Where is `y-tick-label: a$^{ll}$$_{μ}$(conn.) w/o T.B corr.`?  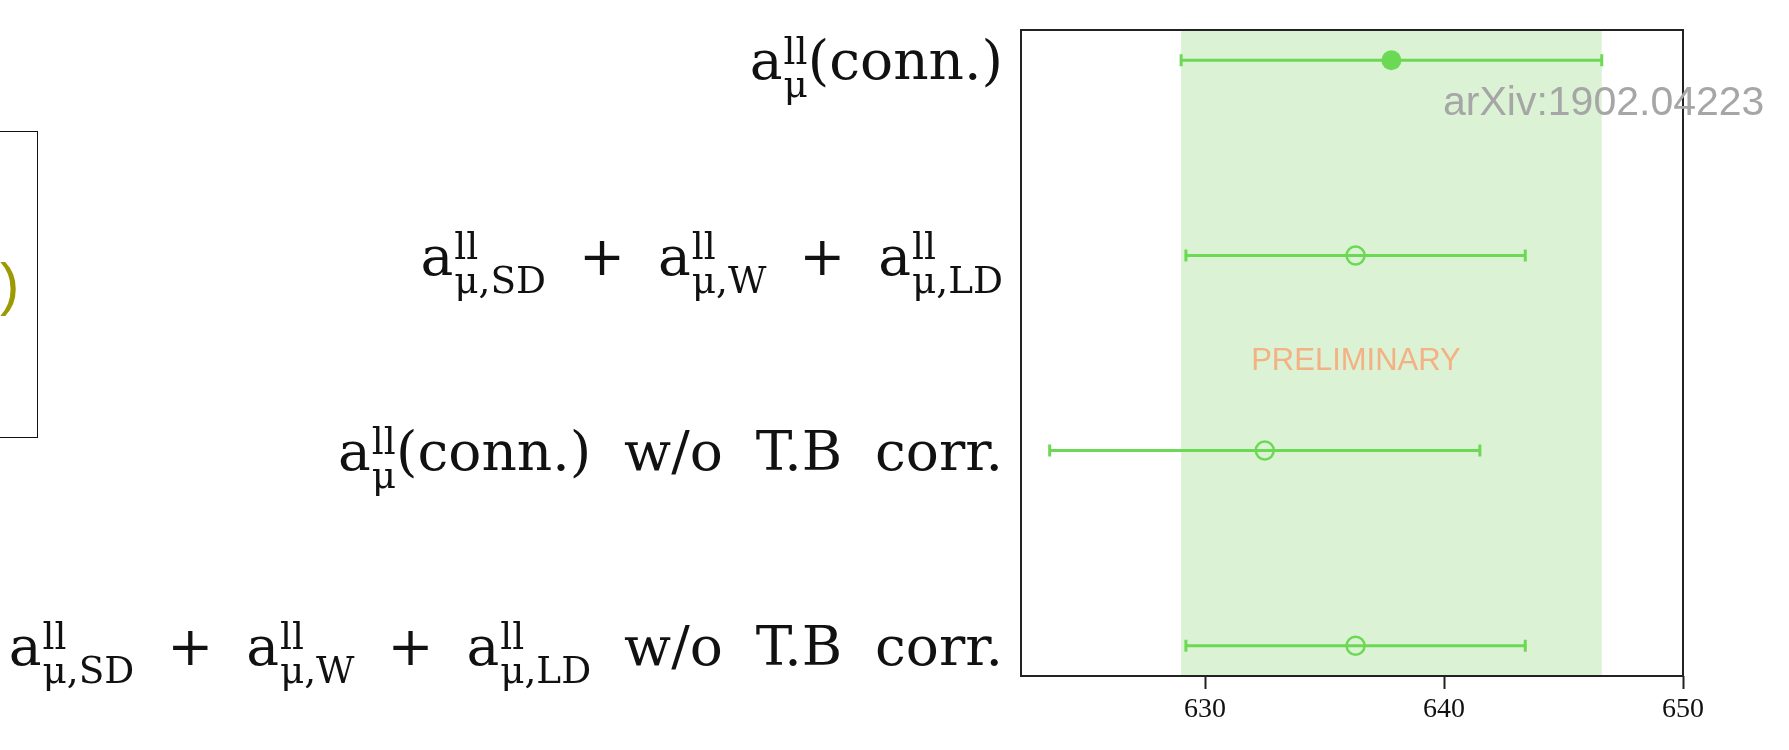
y-tick-label: a$^{ll}$$_{μ}$(conn.) w/o T.B corr. is located at coordinates (670, 457).